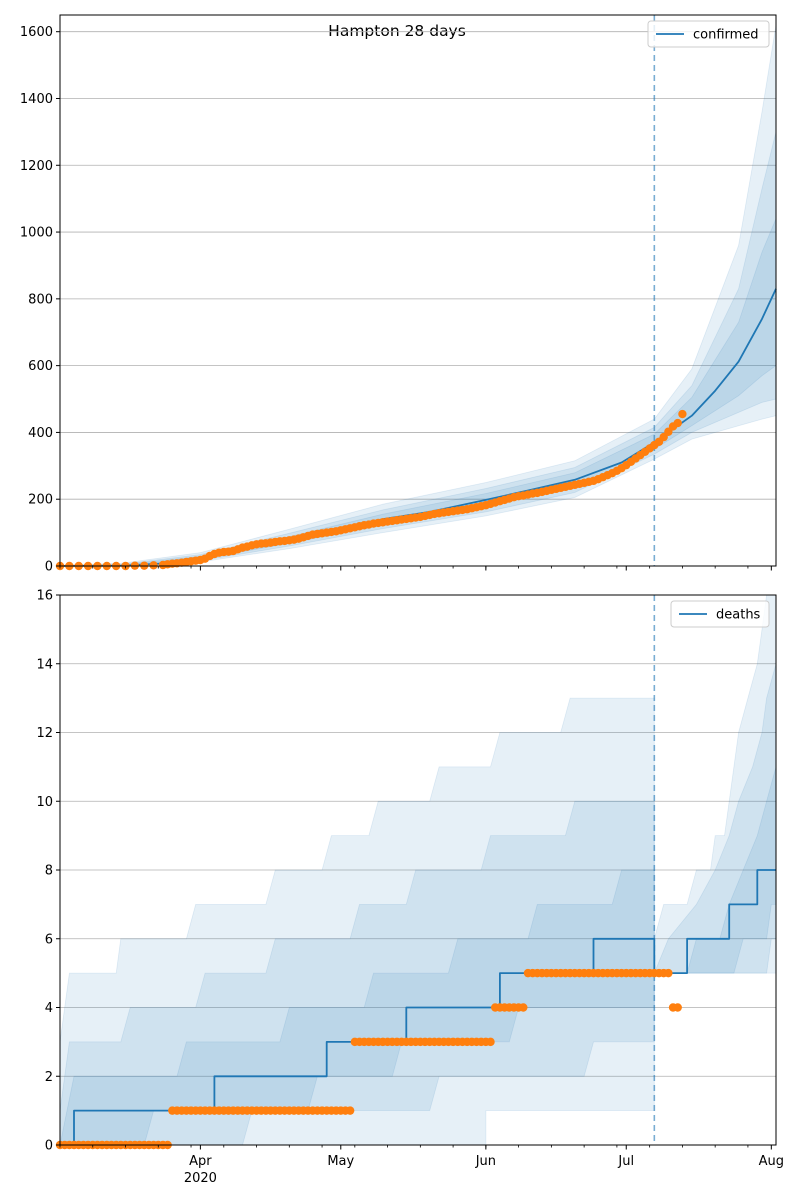  I want to click on confirmed-legend: confirmed, so click(708, 34).